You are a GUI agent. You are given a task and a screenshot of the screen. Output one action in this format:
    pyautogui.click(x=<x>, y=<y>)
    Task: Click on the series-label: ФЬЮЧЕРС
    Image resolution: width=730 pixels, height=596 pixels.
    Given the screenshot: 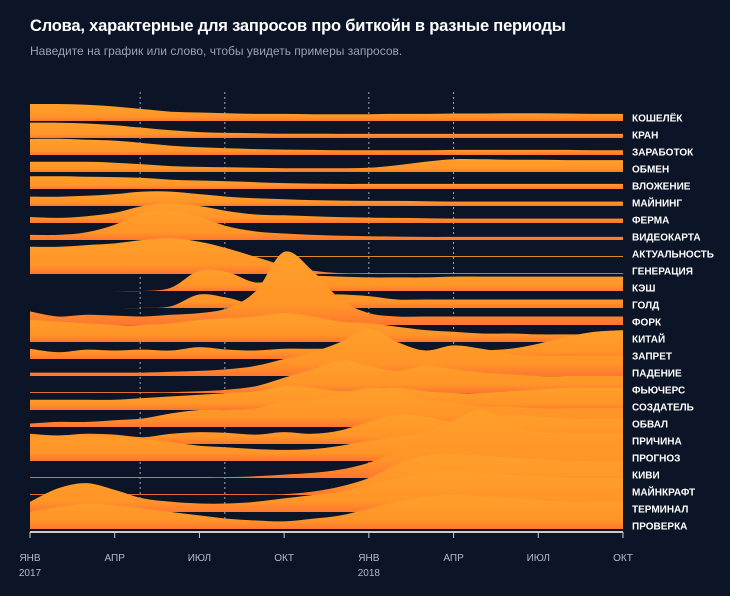 What is the action you would take?
    pyautogui.click(x=658, y=391)
    